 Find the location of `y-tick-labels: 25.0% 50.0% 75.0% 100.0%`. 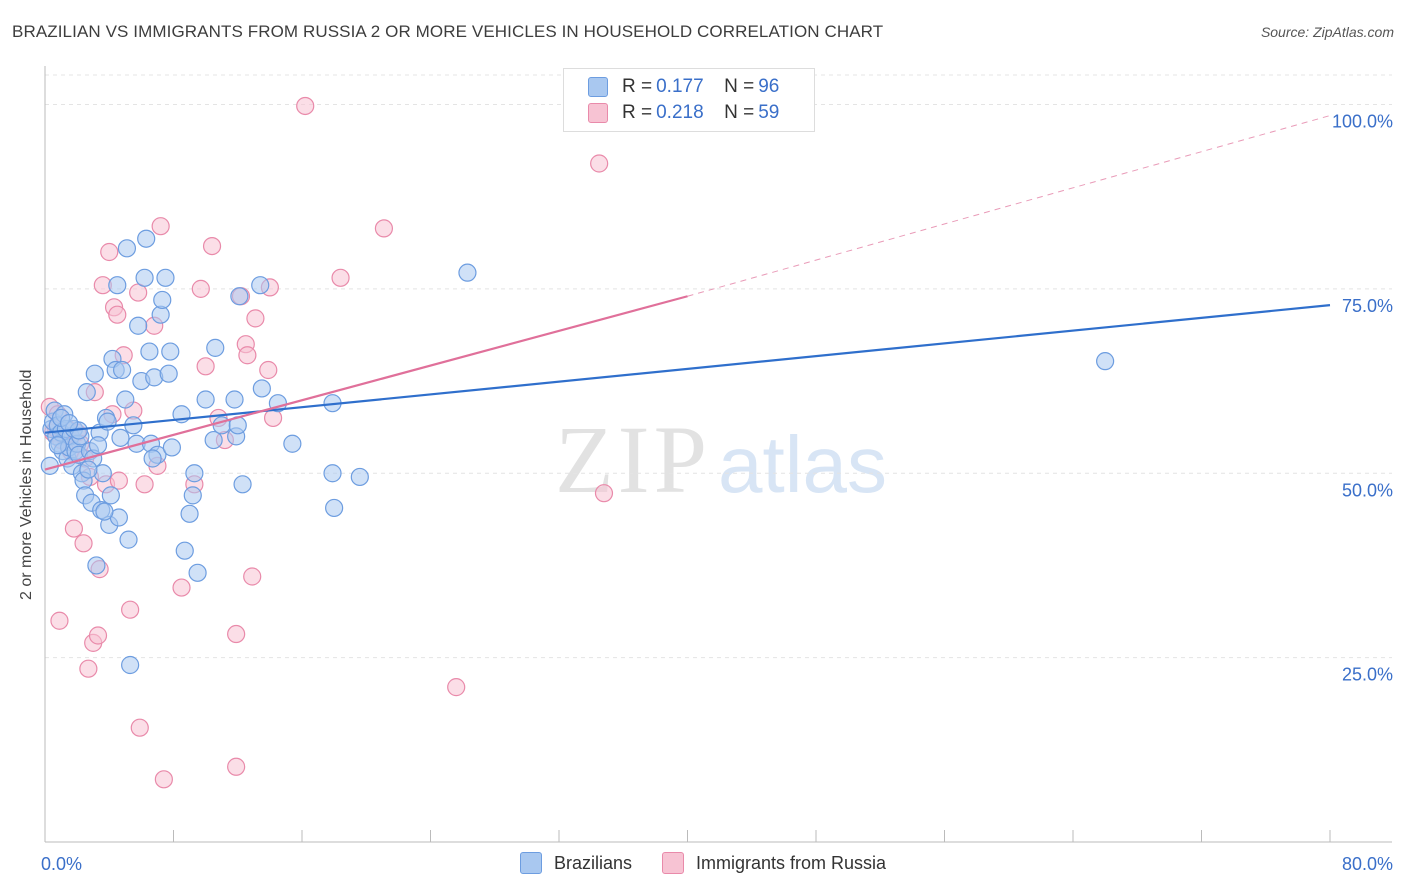

y-tick-labels: 25.0% 50.0% 75.0% 100.0% is located at coordinates (1362, 398).